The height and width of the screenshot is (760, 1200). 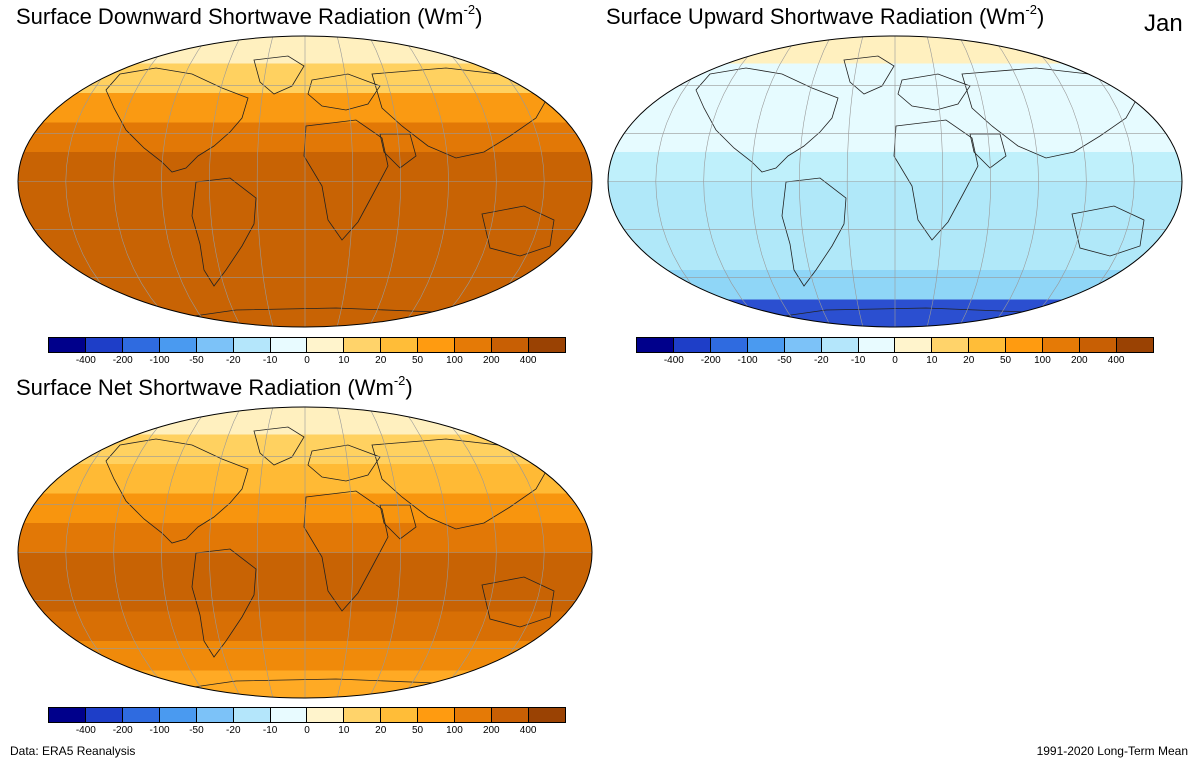 I want to click on panel-title-net: Surface Net Shortwave Radiation (Wm-2), so click(x=214, y=386).